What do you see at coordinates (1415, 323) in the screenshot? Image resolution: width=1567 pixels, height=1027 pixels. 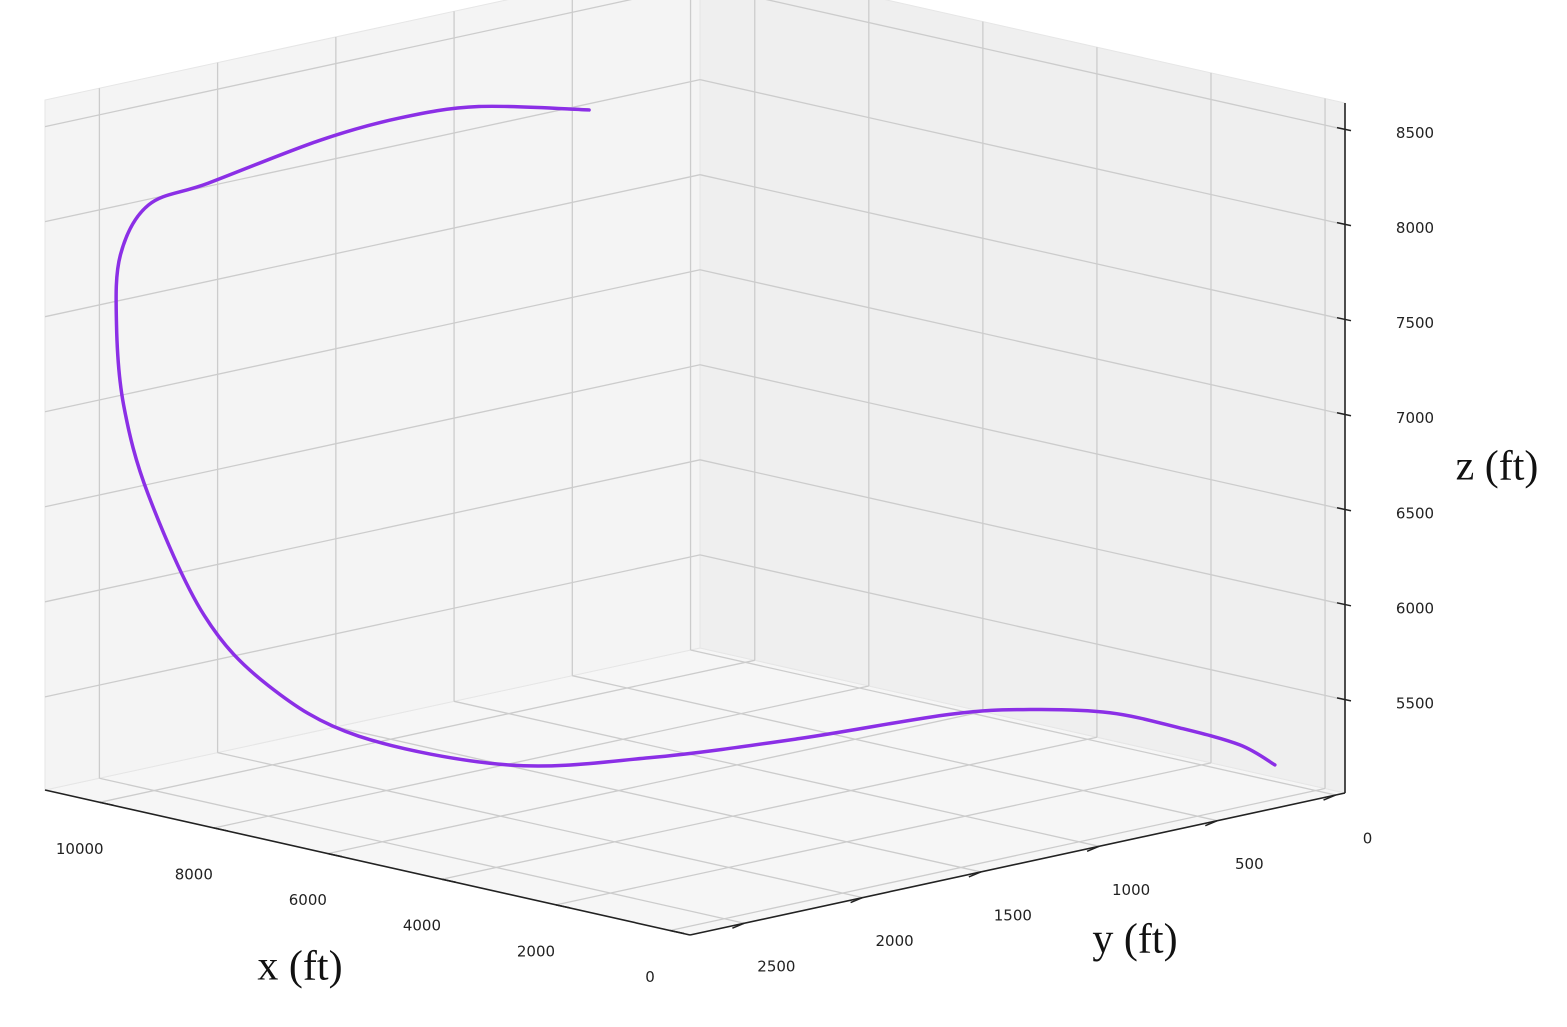 I see `z-tick-label: 7500` at bounding box center [1415, 323].